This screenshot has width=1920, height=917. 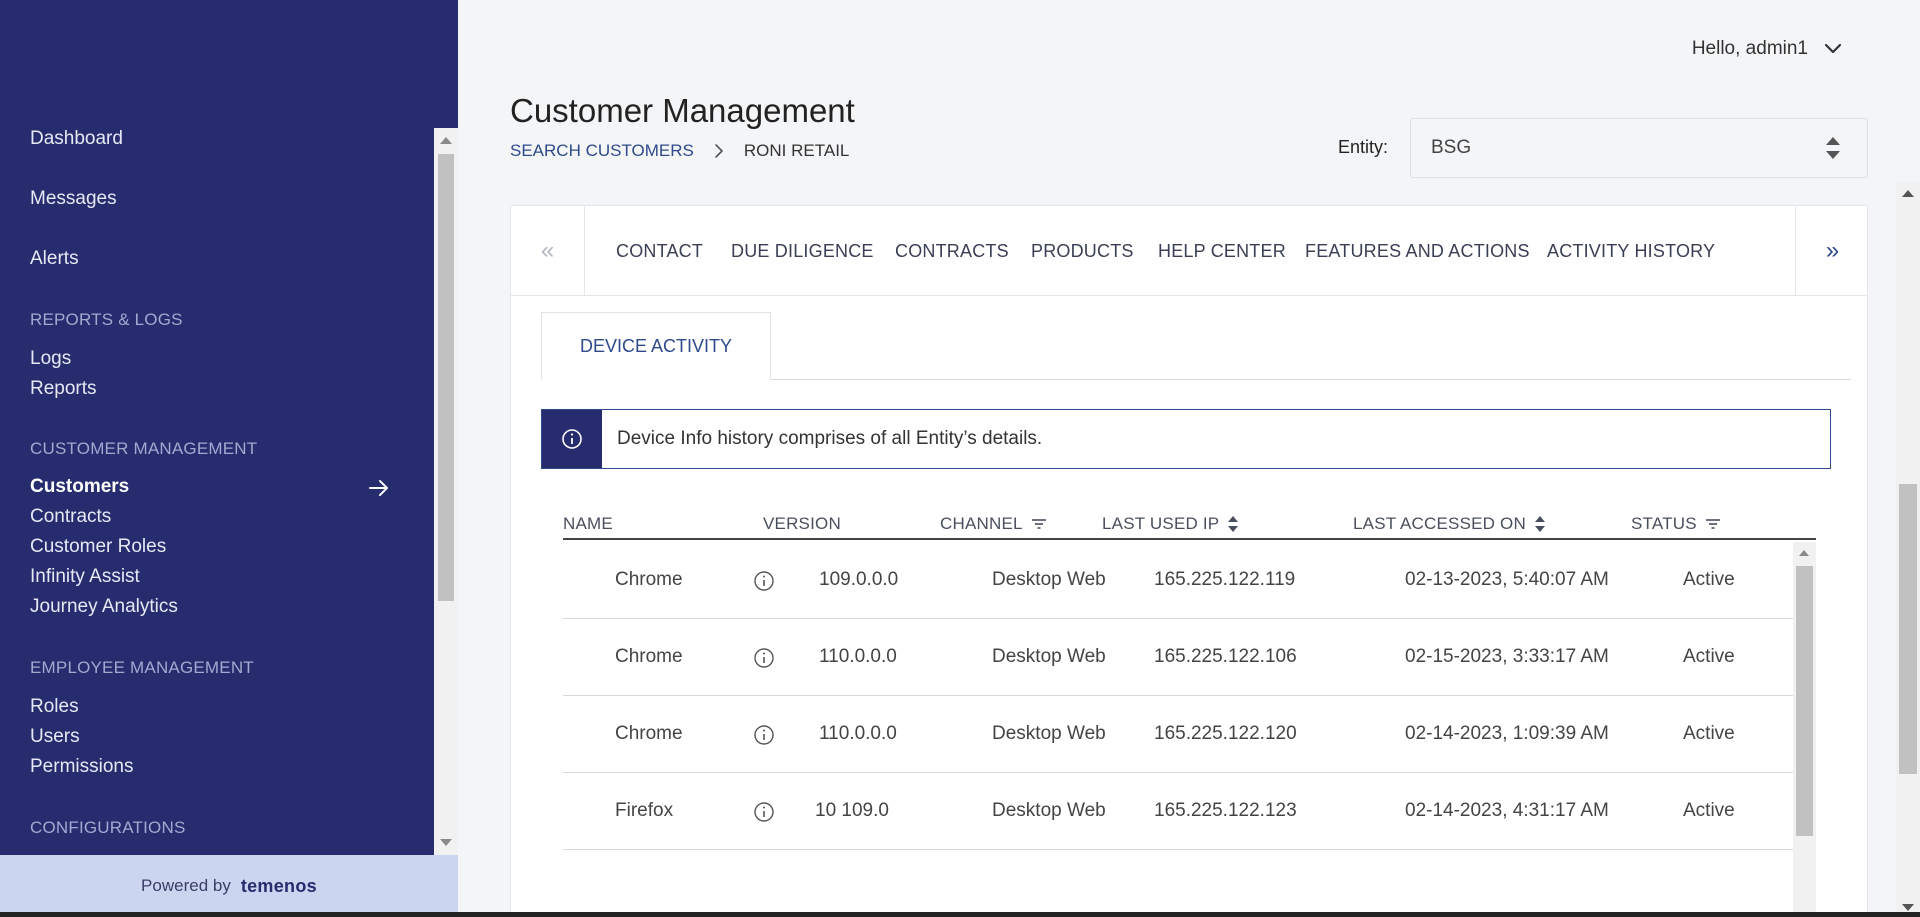 What do you see at coordinates (548, 251) in the screenshot?
I see `double-chevron-left-icon: «` at bounding box center [548, 251].